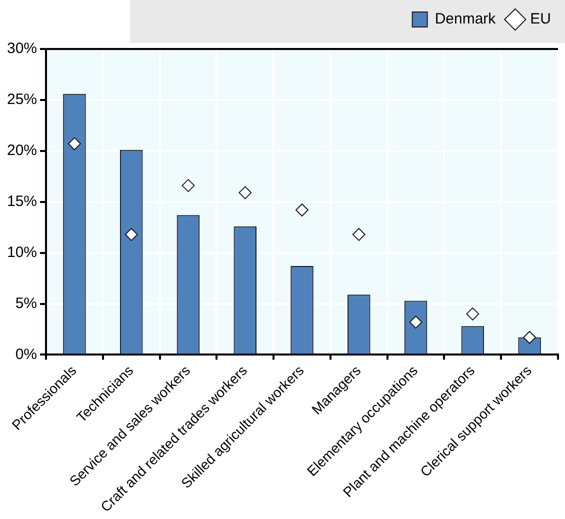  I want to click on legend-label: EU, so click(541, 19).